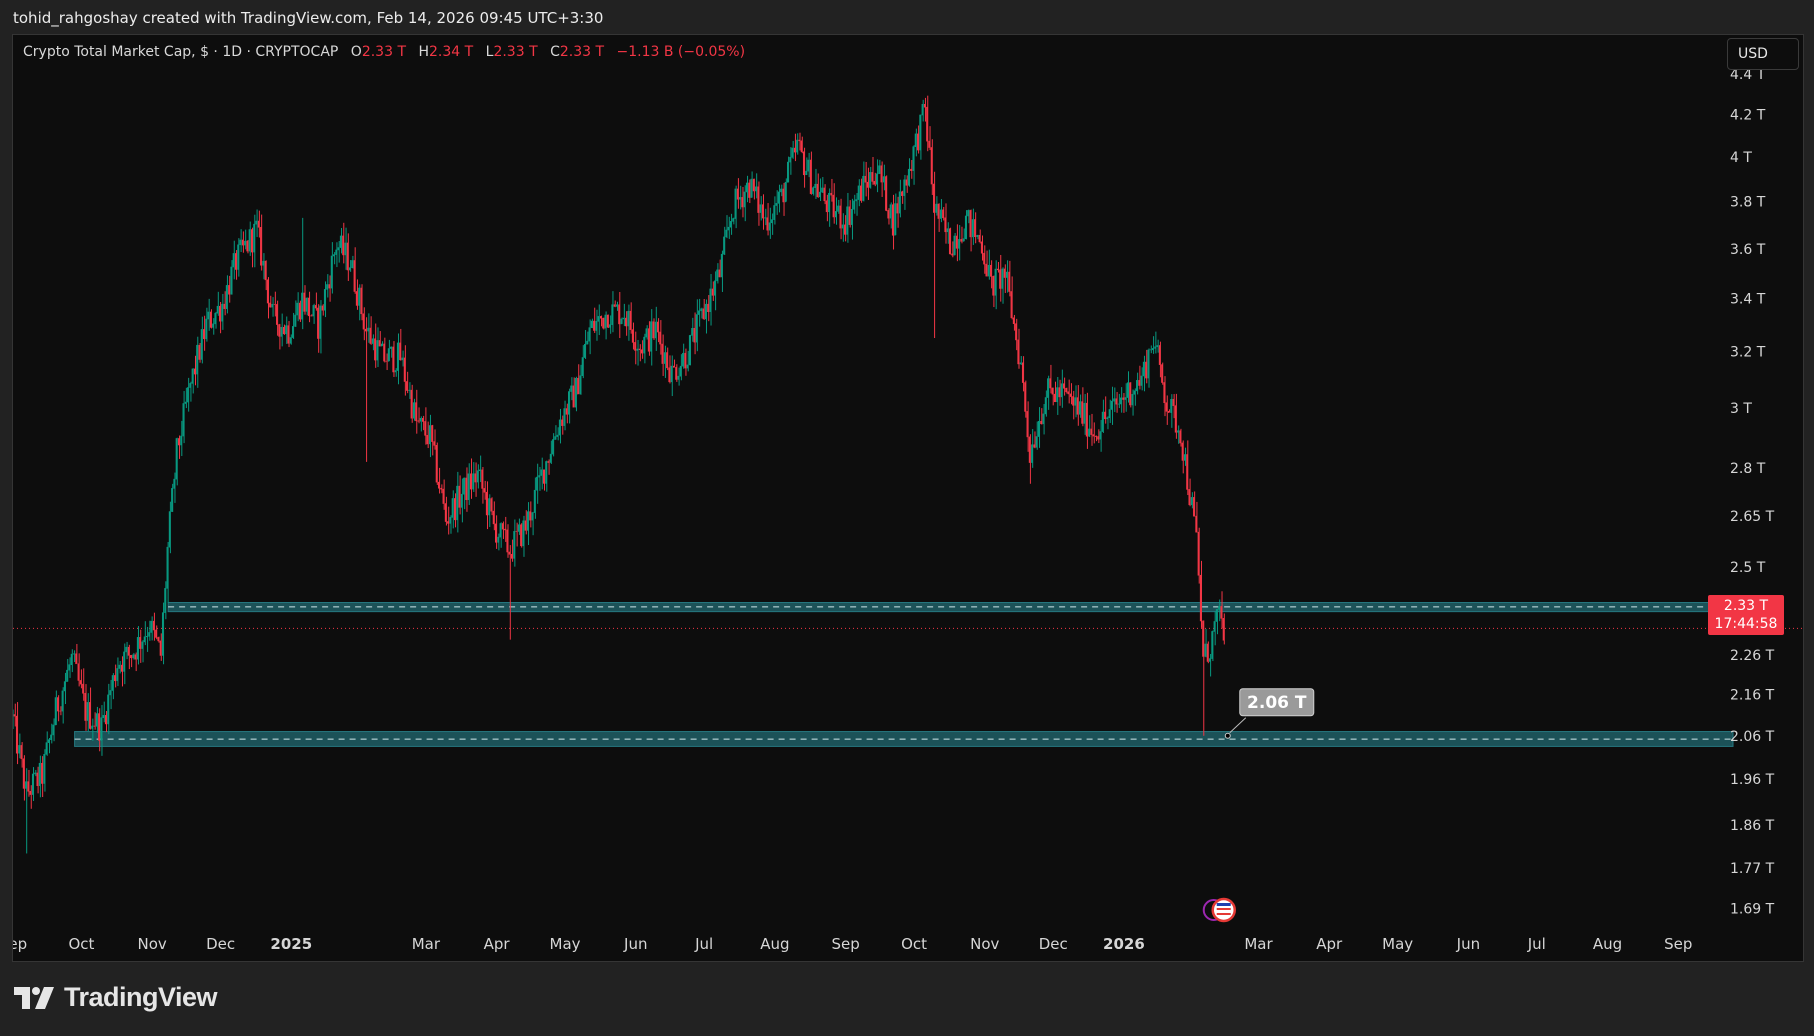 The image size is (1814, 1036). I want to click on y-tick-label: 4 T, so click(1741, 158).